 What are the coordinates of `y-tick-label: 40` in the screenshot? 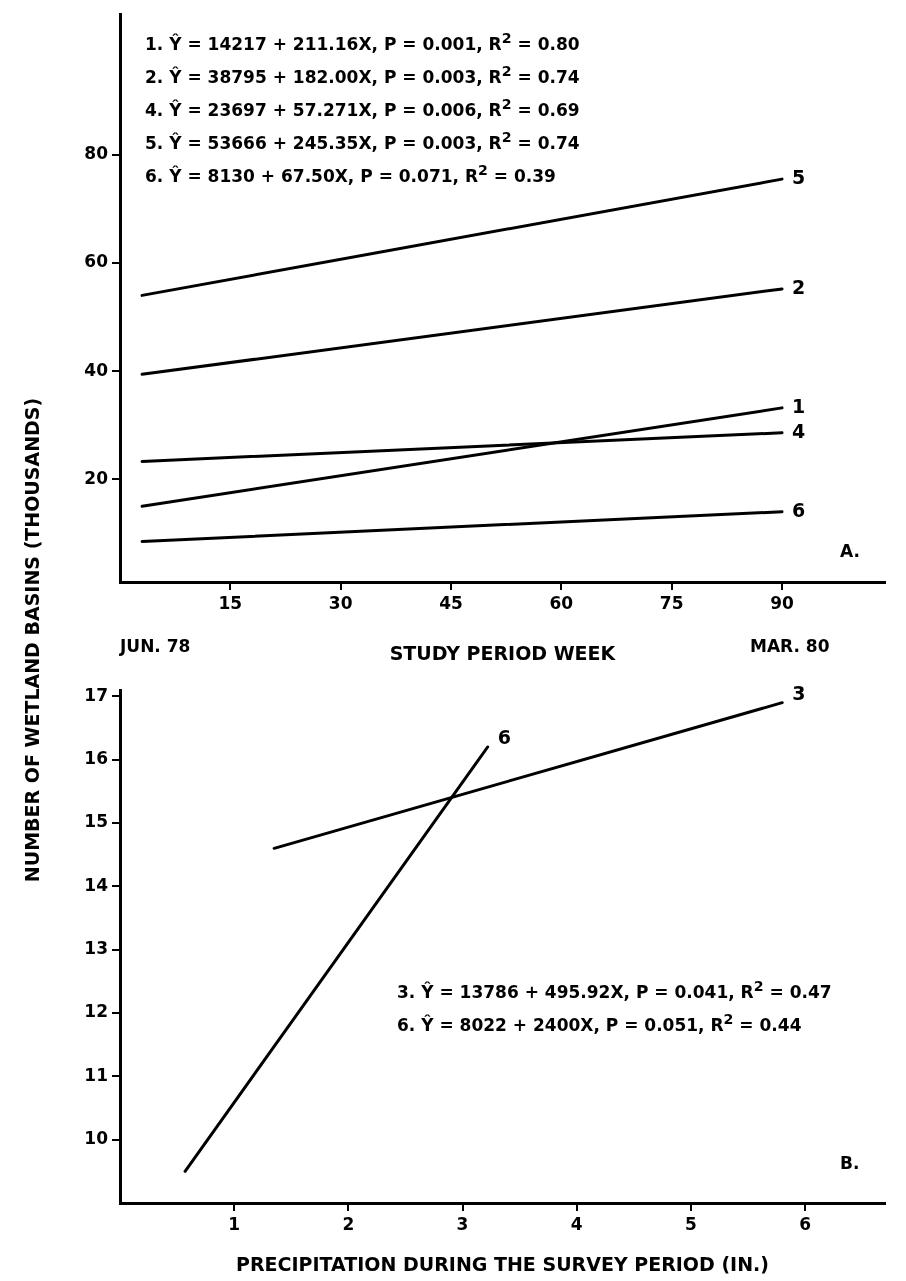 It's located at (96, 369).